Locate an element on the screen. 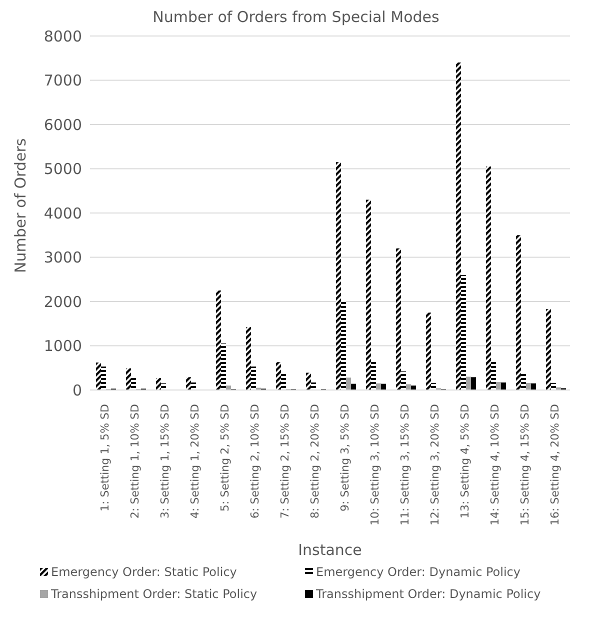 The height and width of the screenshot is (618, 592). x-tick-label: 6: Setting 2, 10% SD is located at coordinates (255, 461).